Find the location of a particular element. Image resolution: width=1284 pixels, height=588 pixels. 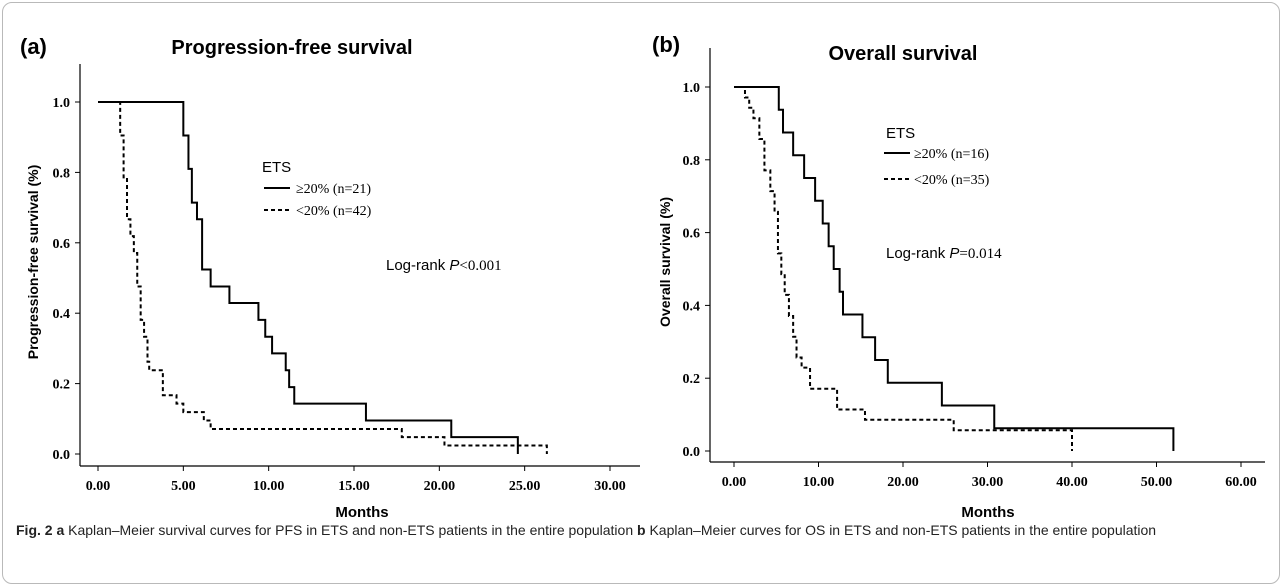

x-tick-label-a: 20.00 is located at coordinates (440, 486).